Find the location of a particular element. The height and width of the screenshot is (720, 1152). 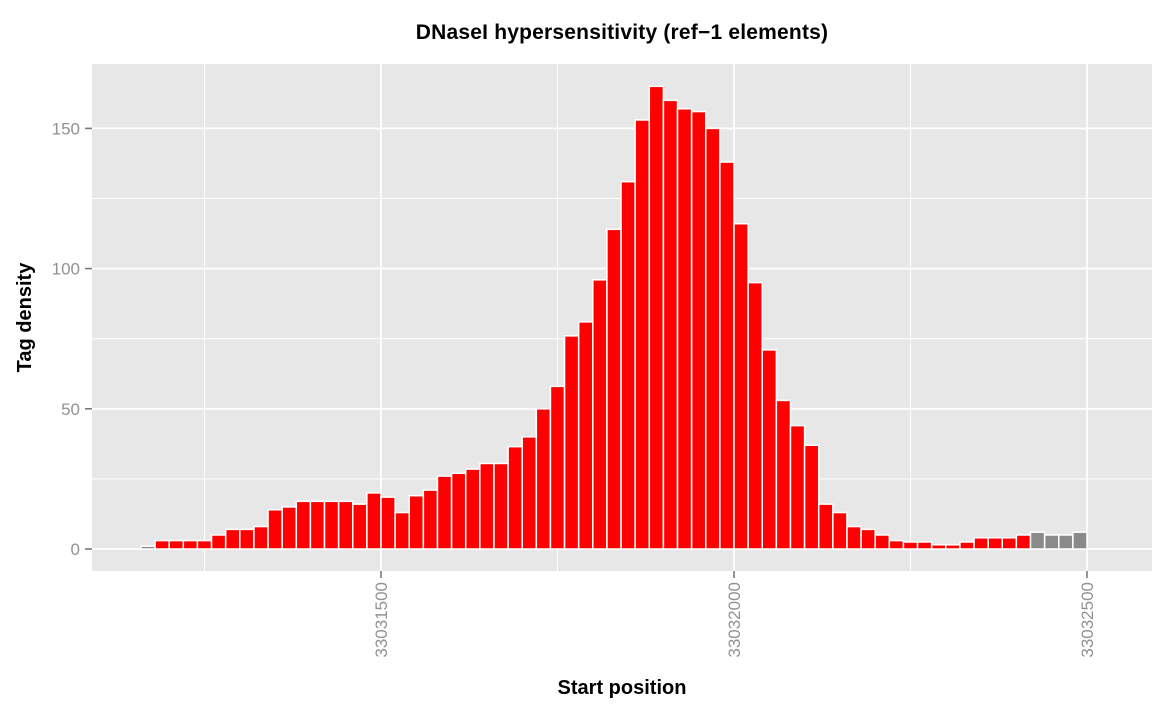

y-tick-label: 150 is located at coordinates (66, 128).